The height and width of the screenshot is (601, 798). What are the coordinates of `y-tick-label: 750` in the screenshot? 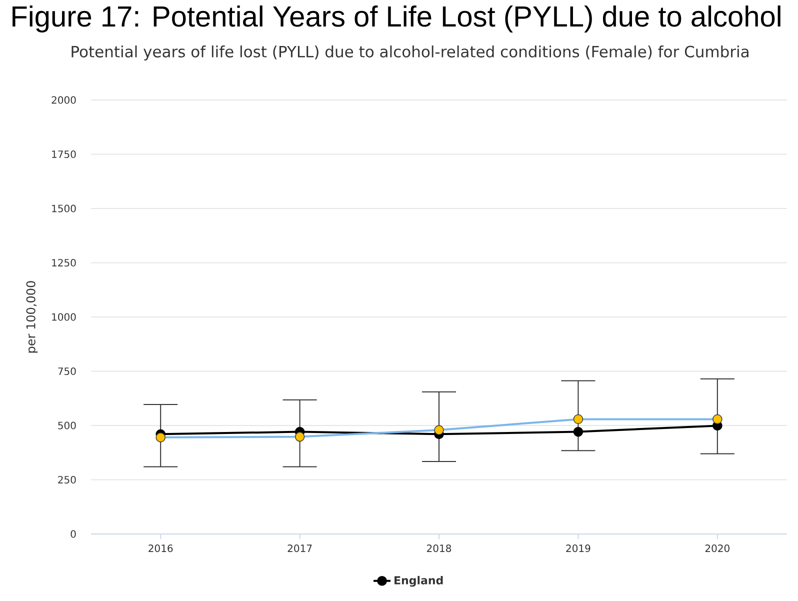 It's located at (67, 371).